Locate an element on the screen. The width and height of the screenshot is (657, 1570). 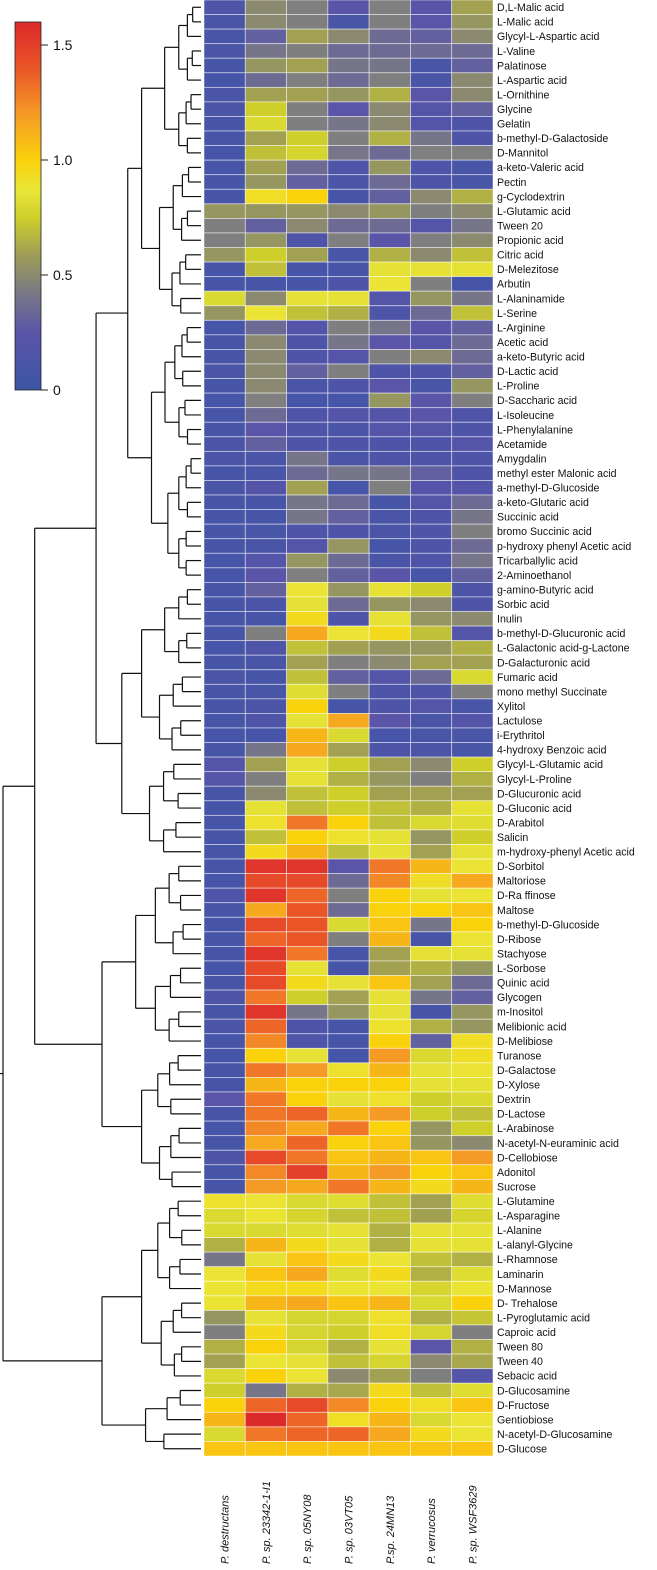
row-label: p-hydroxy phenyl Acetic acid is located at coordinates (564, 547).